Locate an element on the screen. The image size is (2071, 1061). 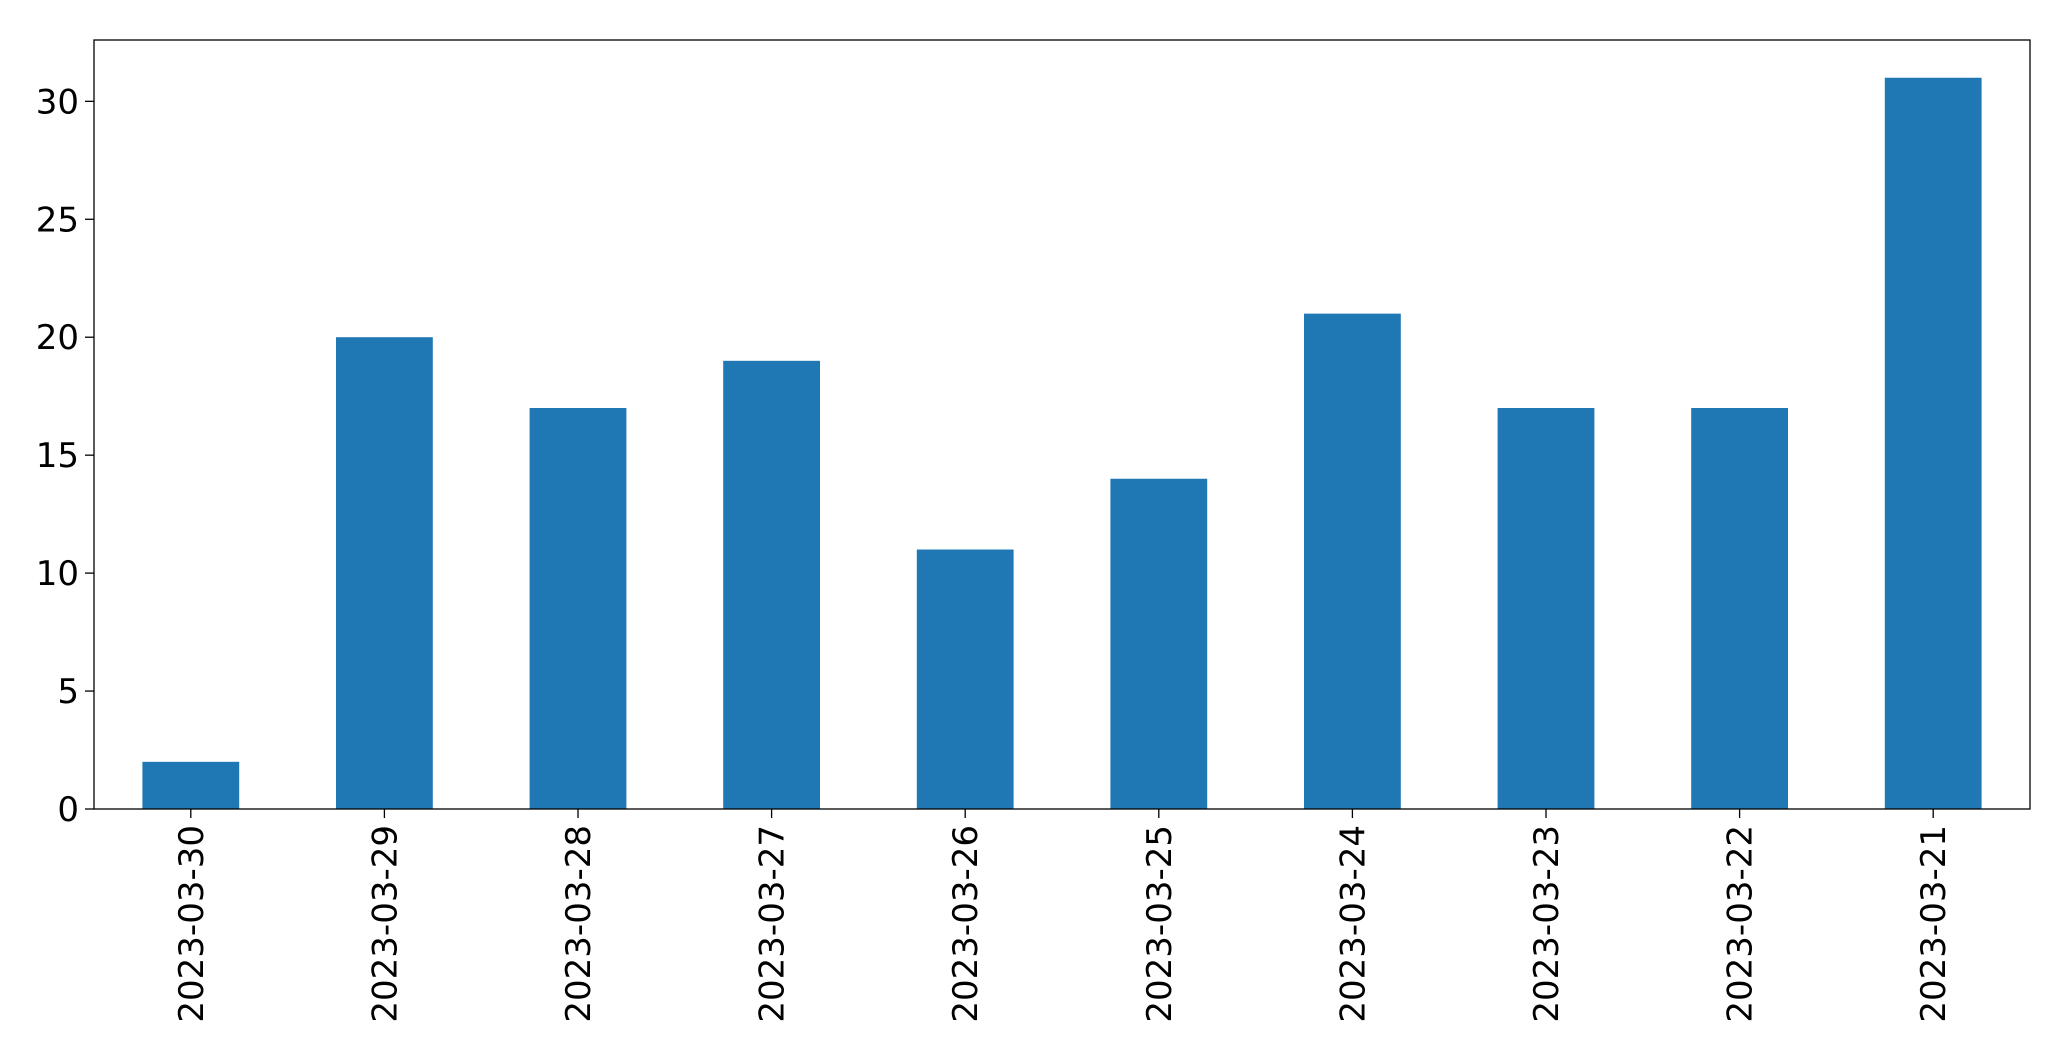
y-tick-label: 20 is located at coordinates (57, 338).